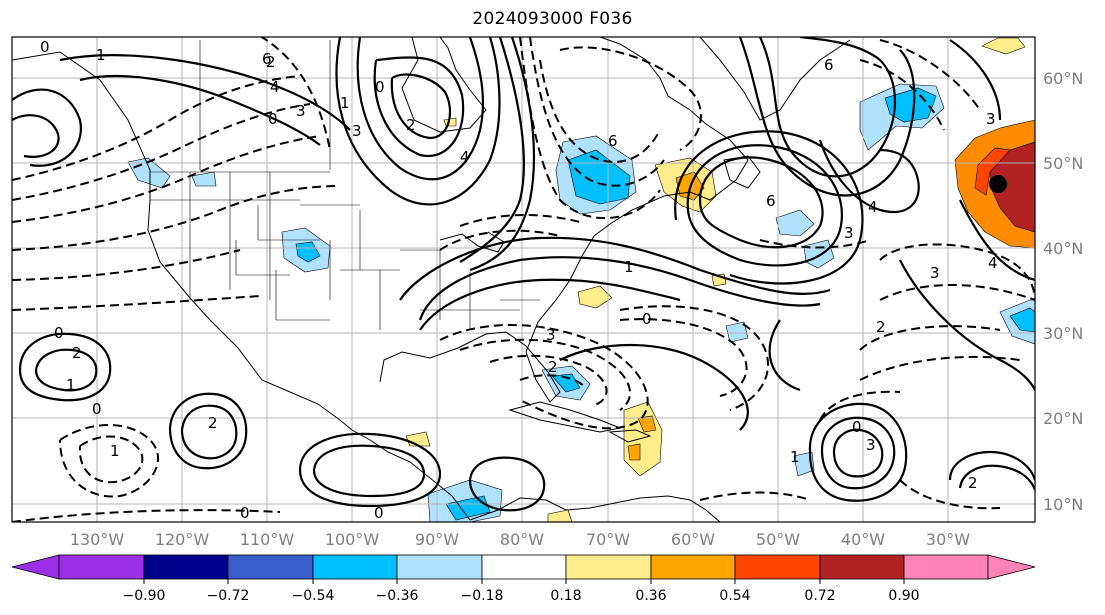 The width and height of the screenshot is (1105, 615). I want to click on colorbar-tick-label: −0.18, so click(482, 596).